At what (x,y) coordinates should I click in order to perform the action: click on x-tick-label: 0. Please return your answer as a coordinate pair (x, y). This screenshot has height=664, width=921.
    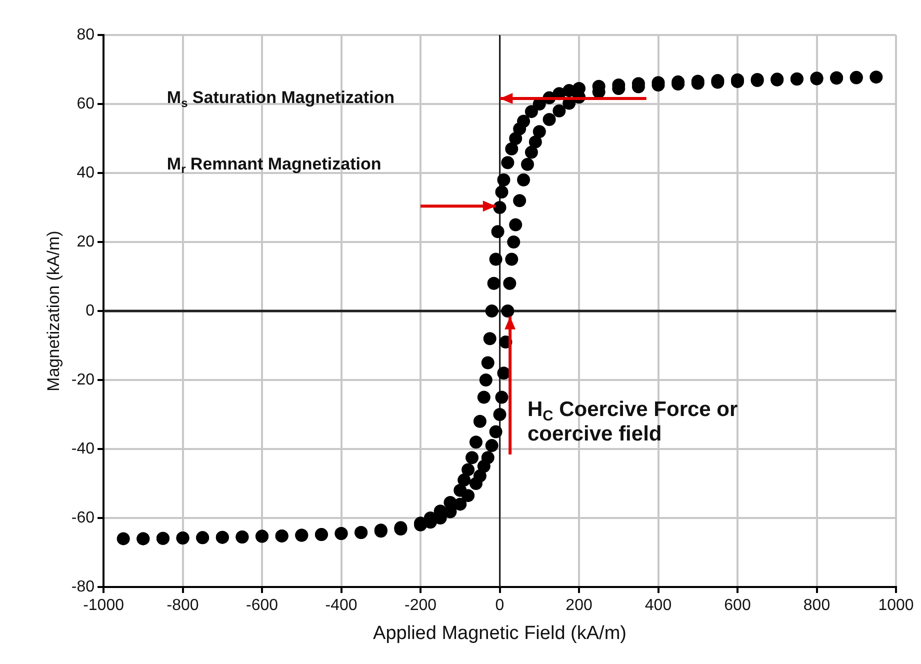
    Looking at the image, I should click on (499, 605).